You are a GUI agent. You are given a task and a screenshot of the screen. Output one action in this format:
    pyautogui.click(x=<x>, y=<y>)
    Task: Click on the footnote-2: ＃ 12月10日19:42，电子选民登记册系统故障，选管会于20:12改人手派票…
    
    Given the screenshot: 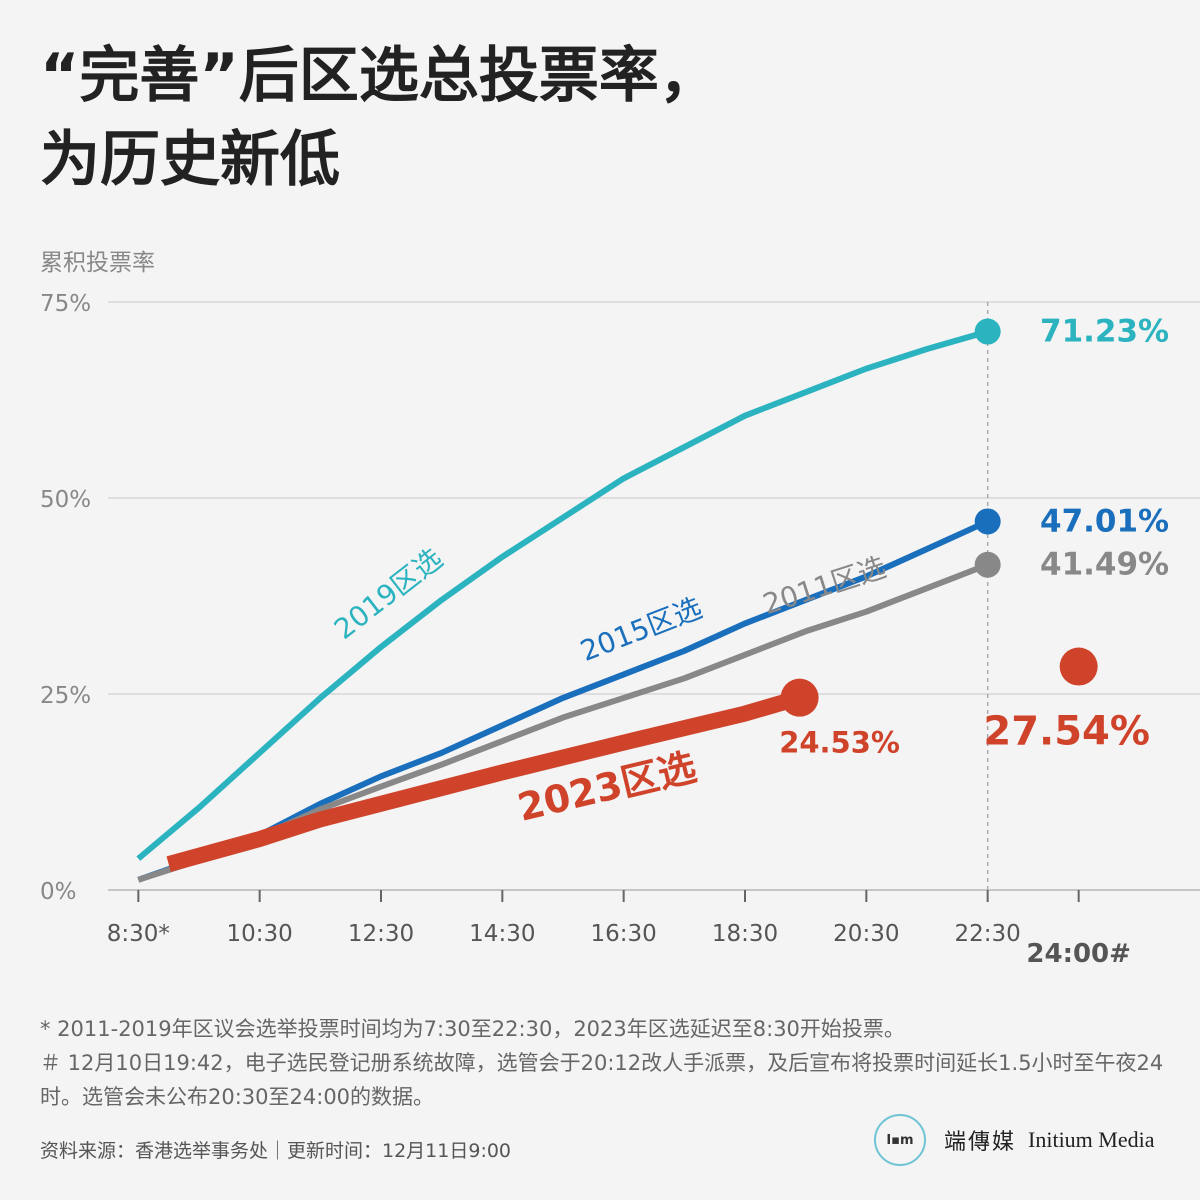 What is the action you would take?
    pyautogui.click(x=602, y=1080)
    